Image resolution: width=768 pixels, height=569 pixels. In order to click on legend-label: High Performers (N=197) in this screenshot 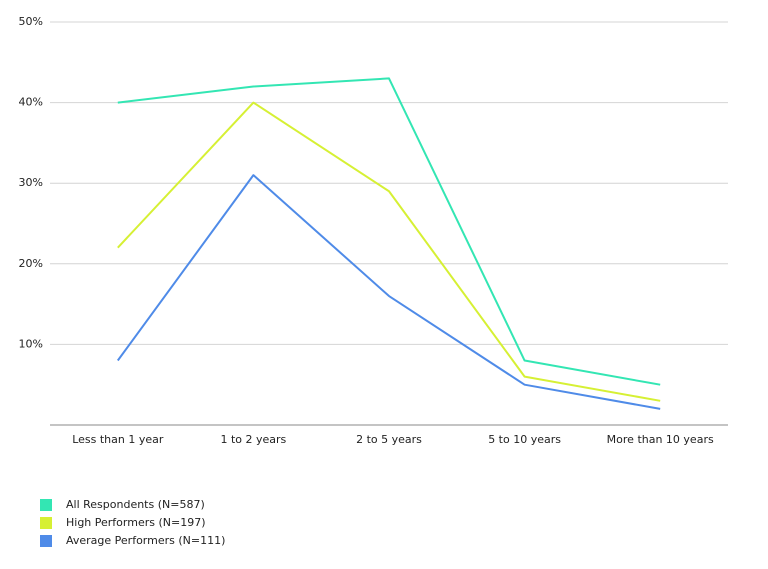, I will do `click(136, 522)`.